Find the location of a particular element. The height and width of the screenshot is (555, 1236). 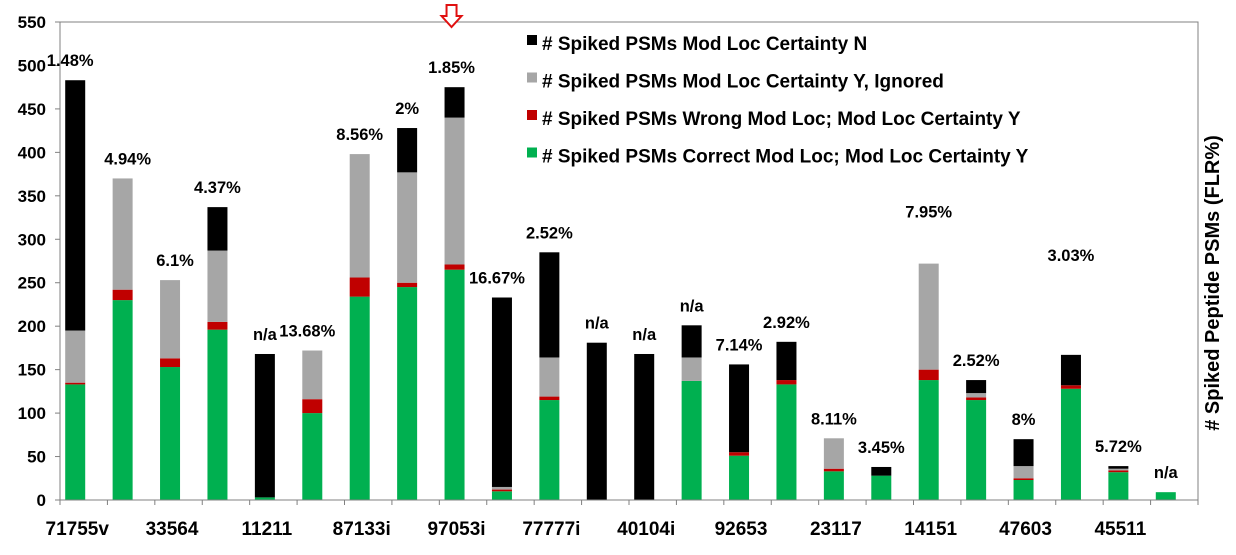

y-tick-label: 300 is located at coordinates (32, 239).